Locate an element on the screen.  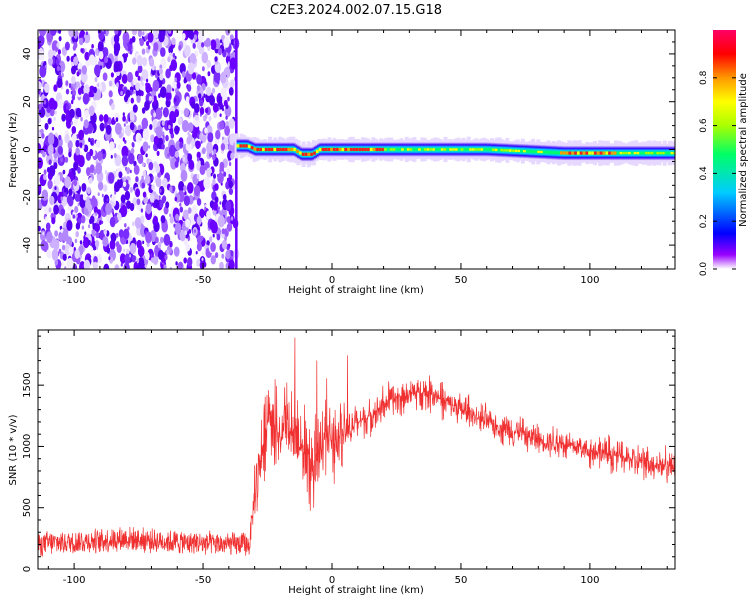
snr-y-tick-label: 500 is located at coordinates (27, 507).